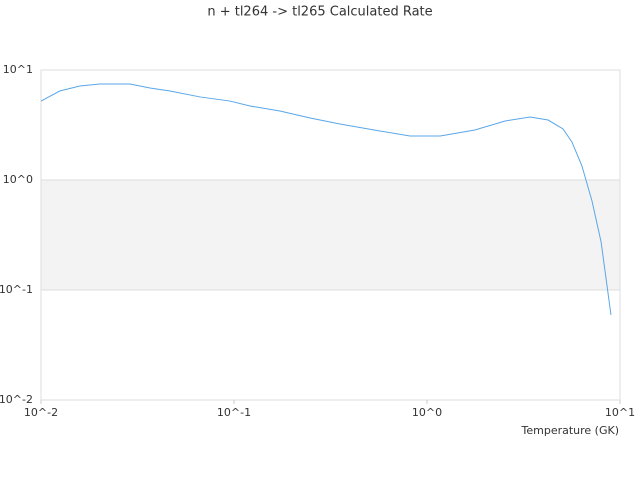 This screenshot has height=480, width=640. I want to click on x-axis-label: Temperature (GK), so click(570, 430).